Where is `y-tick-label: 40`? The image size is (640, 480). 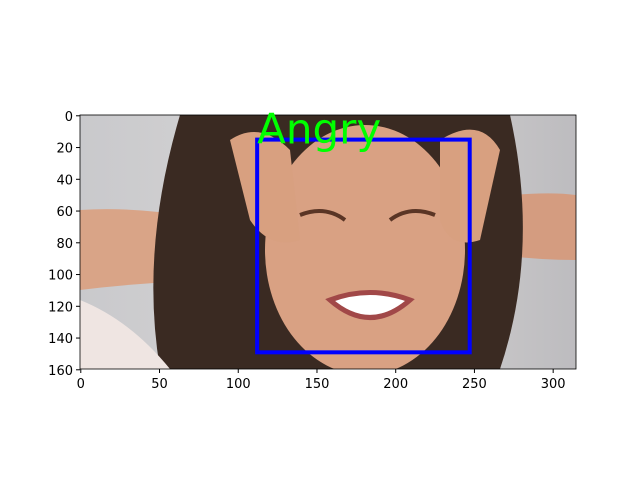 y-tick-label: 40 is located at coordinates (64, 180).